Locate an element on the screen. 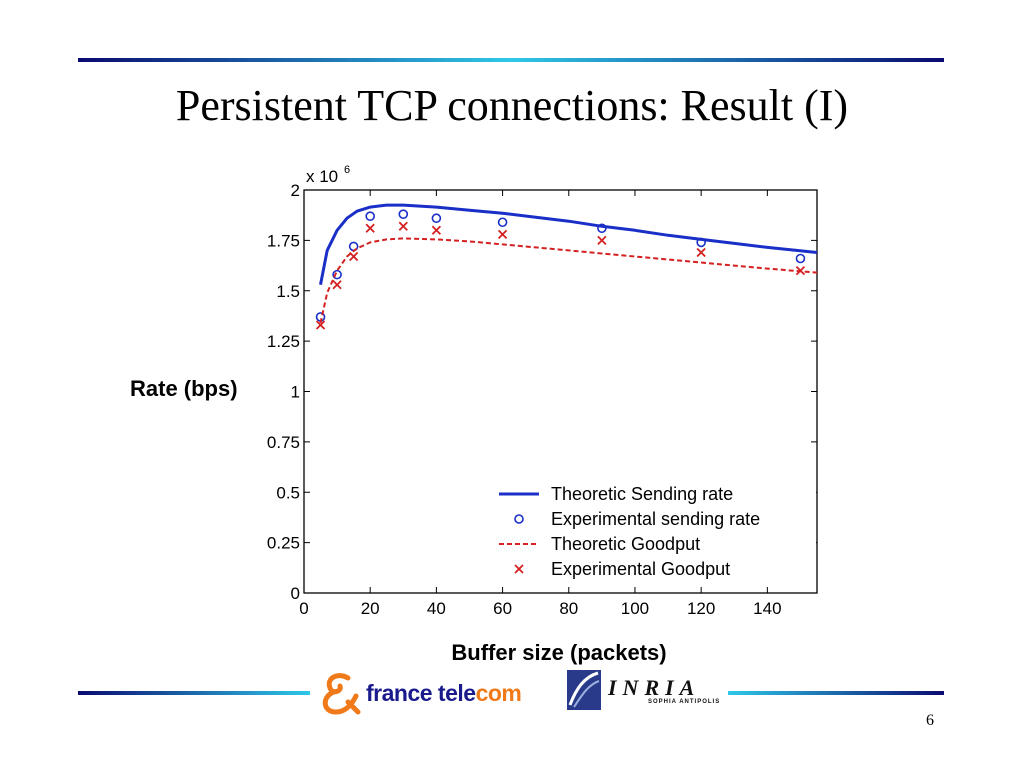 The image size is (1024, 768). legend-swatch-cross is located at coordinates (519, 569).